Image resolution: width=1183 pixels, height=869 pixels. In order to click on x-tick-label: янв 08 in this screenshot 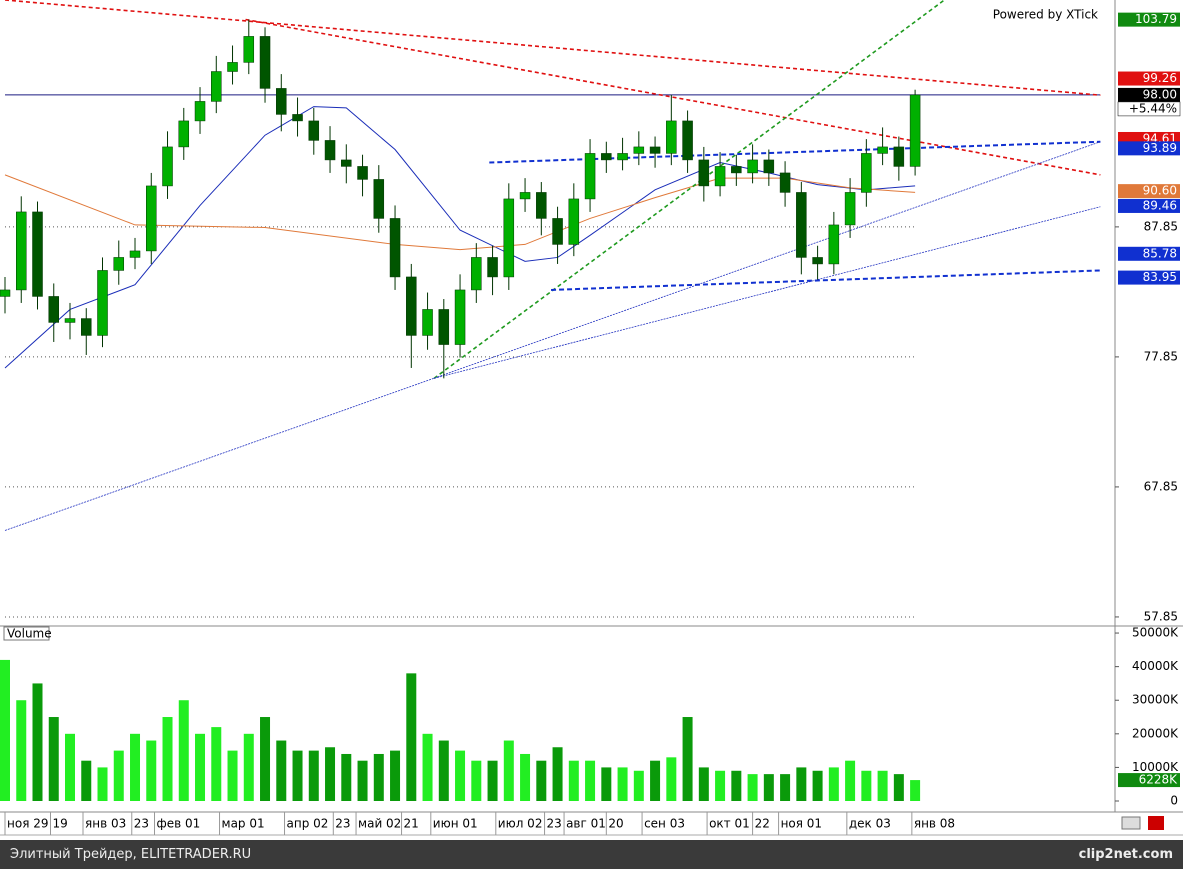, I will do `click(934, 824)`.